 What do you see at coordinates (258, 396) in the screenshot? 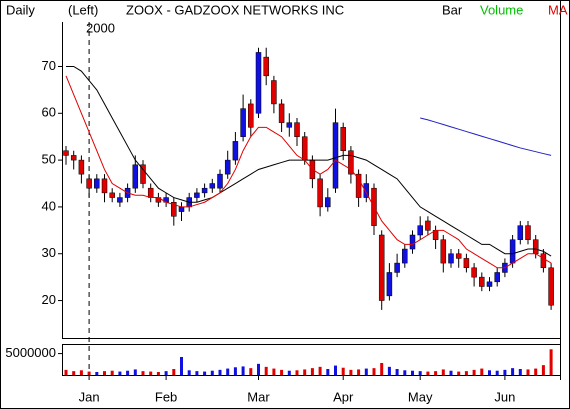
I see `x-tick-label: Mar` at bounding box center [258, 396].